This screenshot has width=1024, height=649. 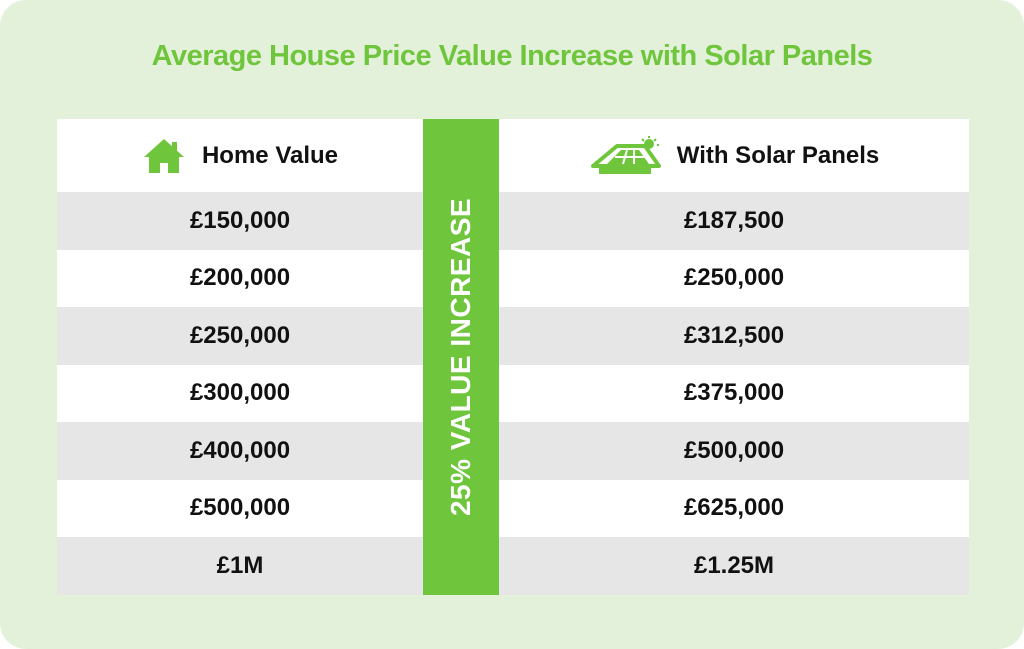 What do you see at coordinates (240, 278) in the screenshot?
I see `home-value-cell: £200,000` at bounding box center [240, 278].